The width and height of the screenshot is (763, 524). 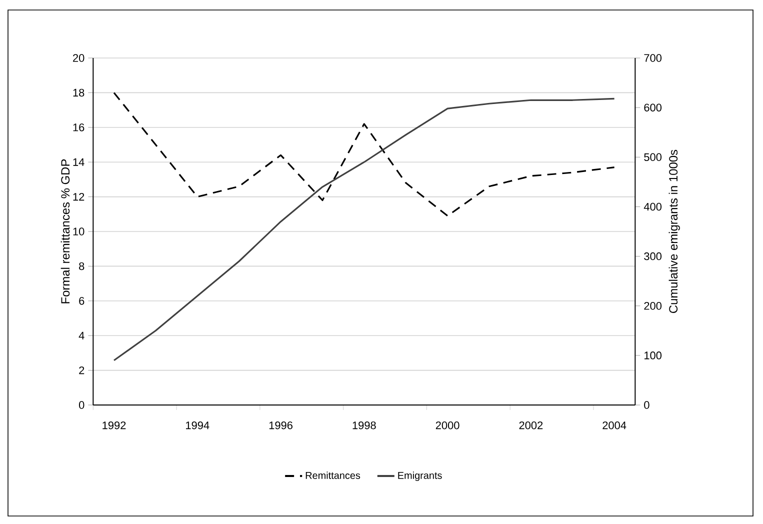 I want to click on y-tick-label: 6, so click(x=81, y=301).